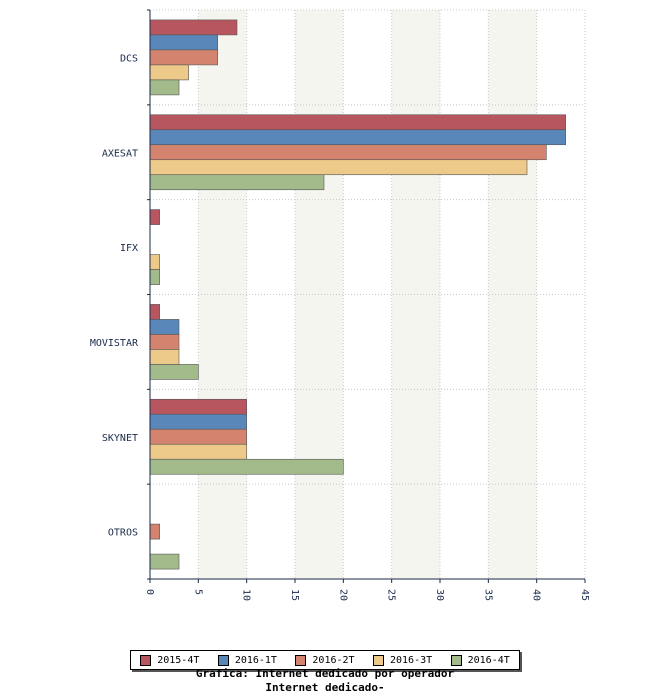 The height and width of the screenshot is (700, 650). I want to click on bar-skynet-2016-3t, so click(198, 451).